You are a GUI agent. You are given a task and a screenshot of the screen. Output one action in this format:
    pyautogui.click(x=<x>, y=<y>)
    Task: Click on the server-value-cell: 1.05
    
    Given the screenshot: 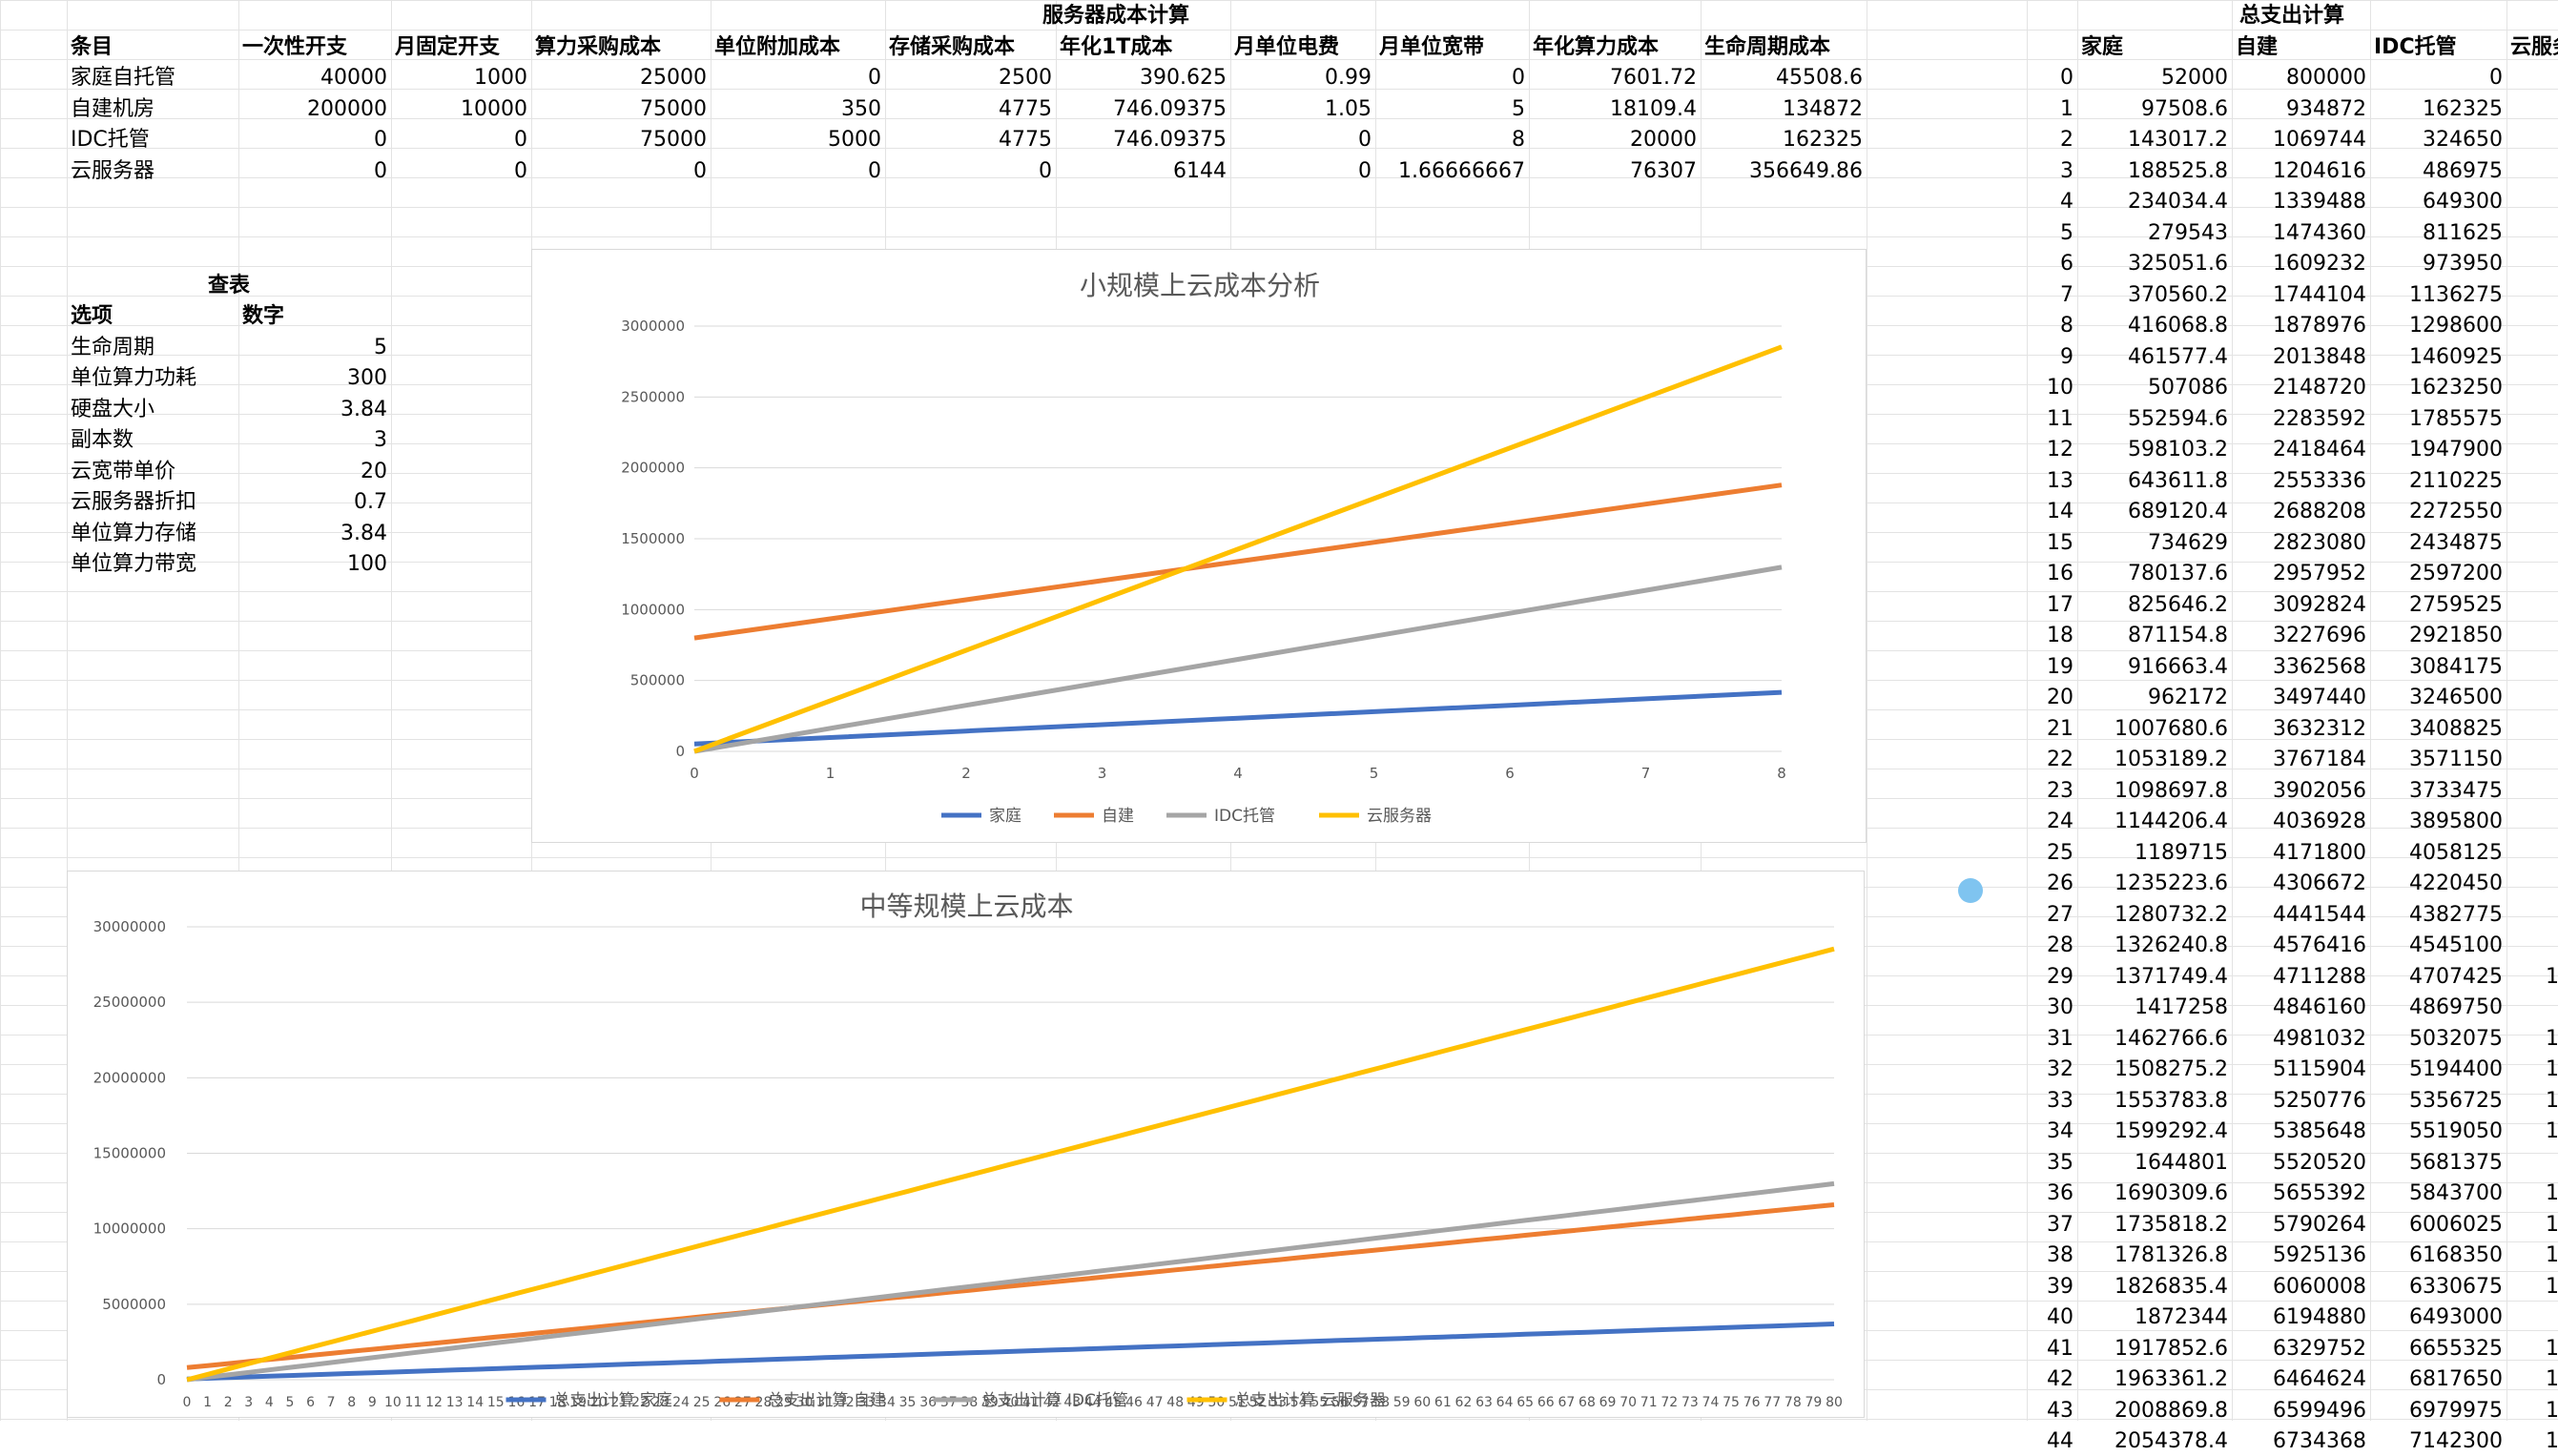 What is the action you would take?
    pyautogui.click(x=1349, y=108)
    